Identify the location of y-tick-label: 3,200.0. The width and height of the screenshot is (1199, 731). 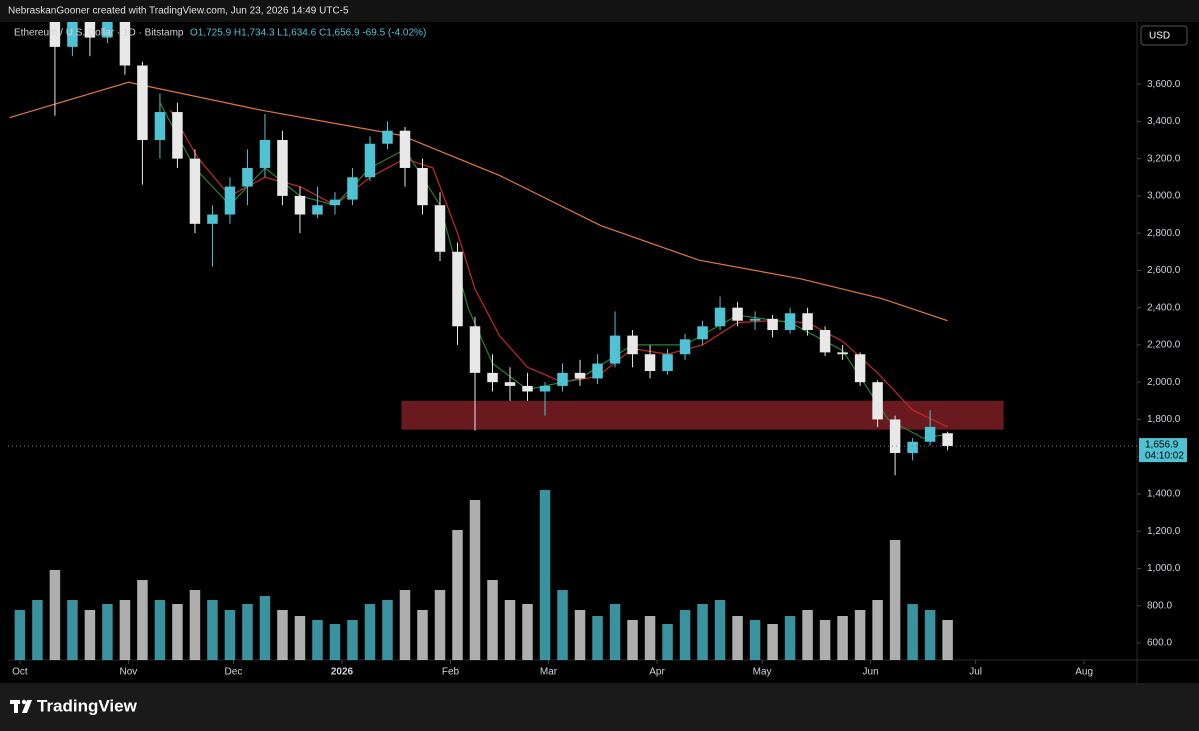
(1164, 158).